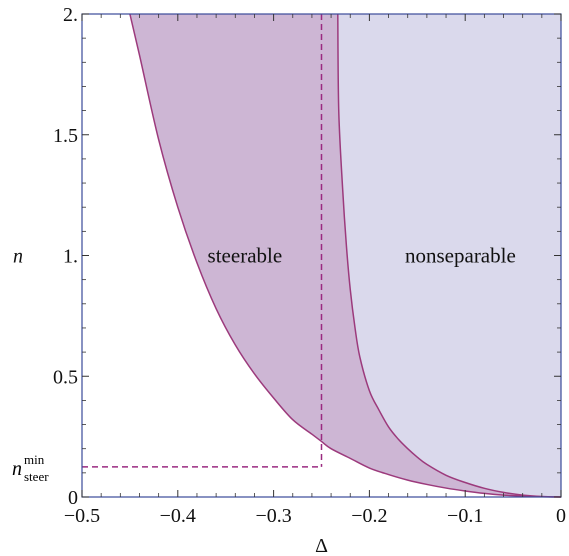 The height and width of the screenshot is (556, 569). What do you see at coordinates (369, 516) in the screenshot?
I see `x-tick-label: −0.2` at bounding box center [369, 516].